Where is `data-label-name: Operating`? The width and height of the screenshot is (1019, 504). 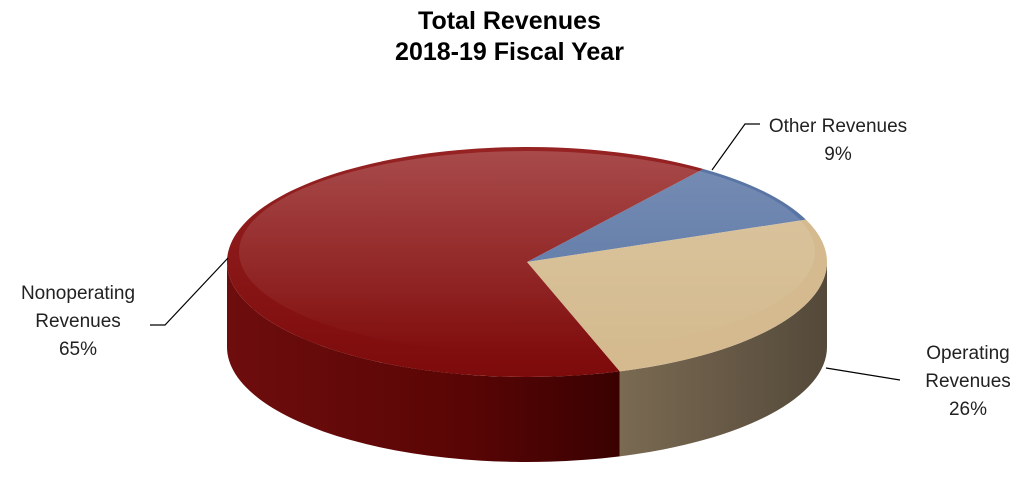
data-label-name: Operating is located at coordinates (967, 353).